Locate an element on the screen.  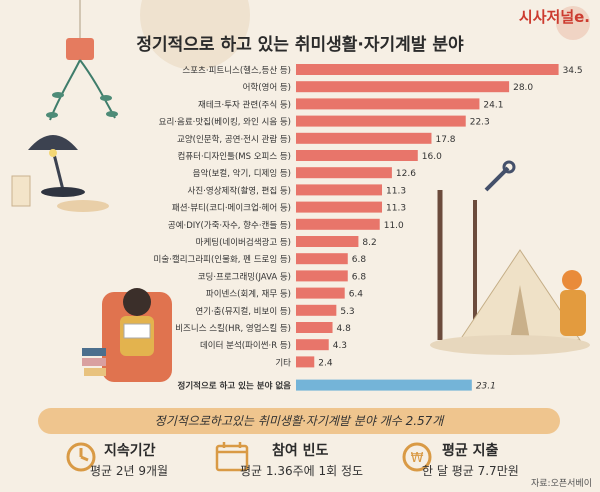
category-label: 사진·영상제작(촬영, 편집 등) is located at coordinates (239, 190).